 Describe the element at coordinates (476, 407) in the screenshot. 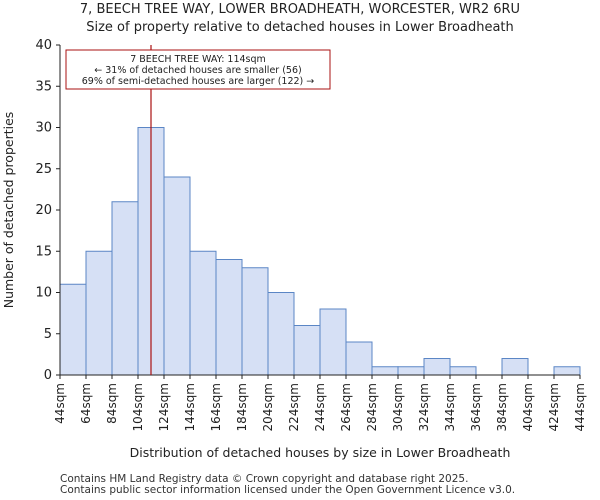

I see `x-tick-label: 364sqm` at that location.